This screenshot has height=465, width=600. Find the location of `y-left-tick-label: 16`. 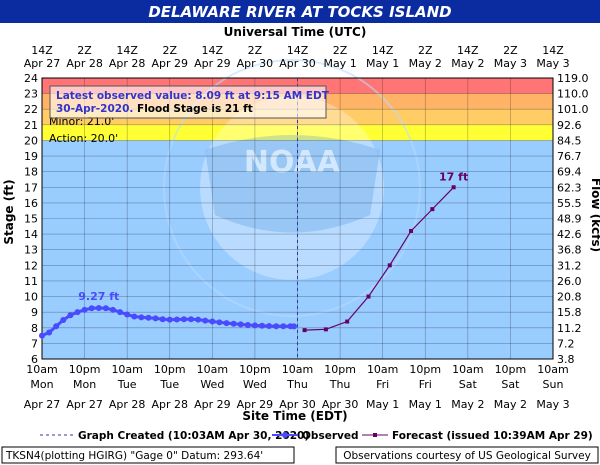

y-left-tick-label: 16 is located at coordinates (31, 203).